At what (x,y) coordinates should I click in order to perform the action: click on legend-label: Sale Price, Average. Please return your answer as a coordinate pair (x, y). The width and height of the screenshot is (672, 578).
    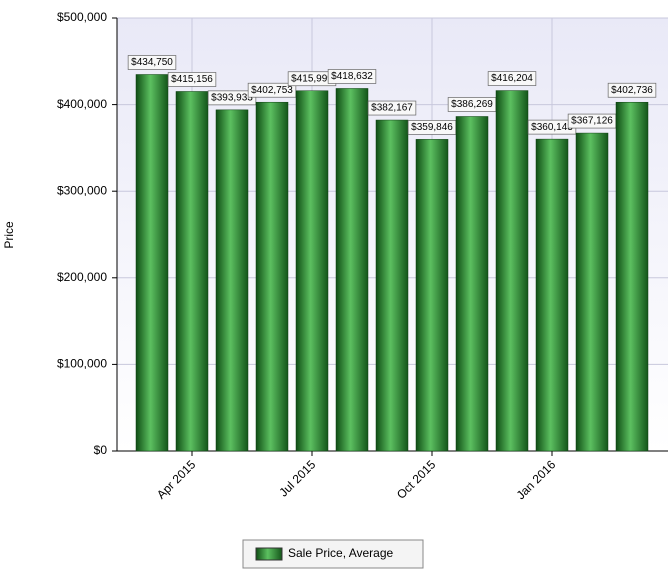
    Looking at the image, I should click on (341, 553).